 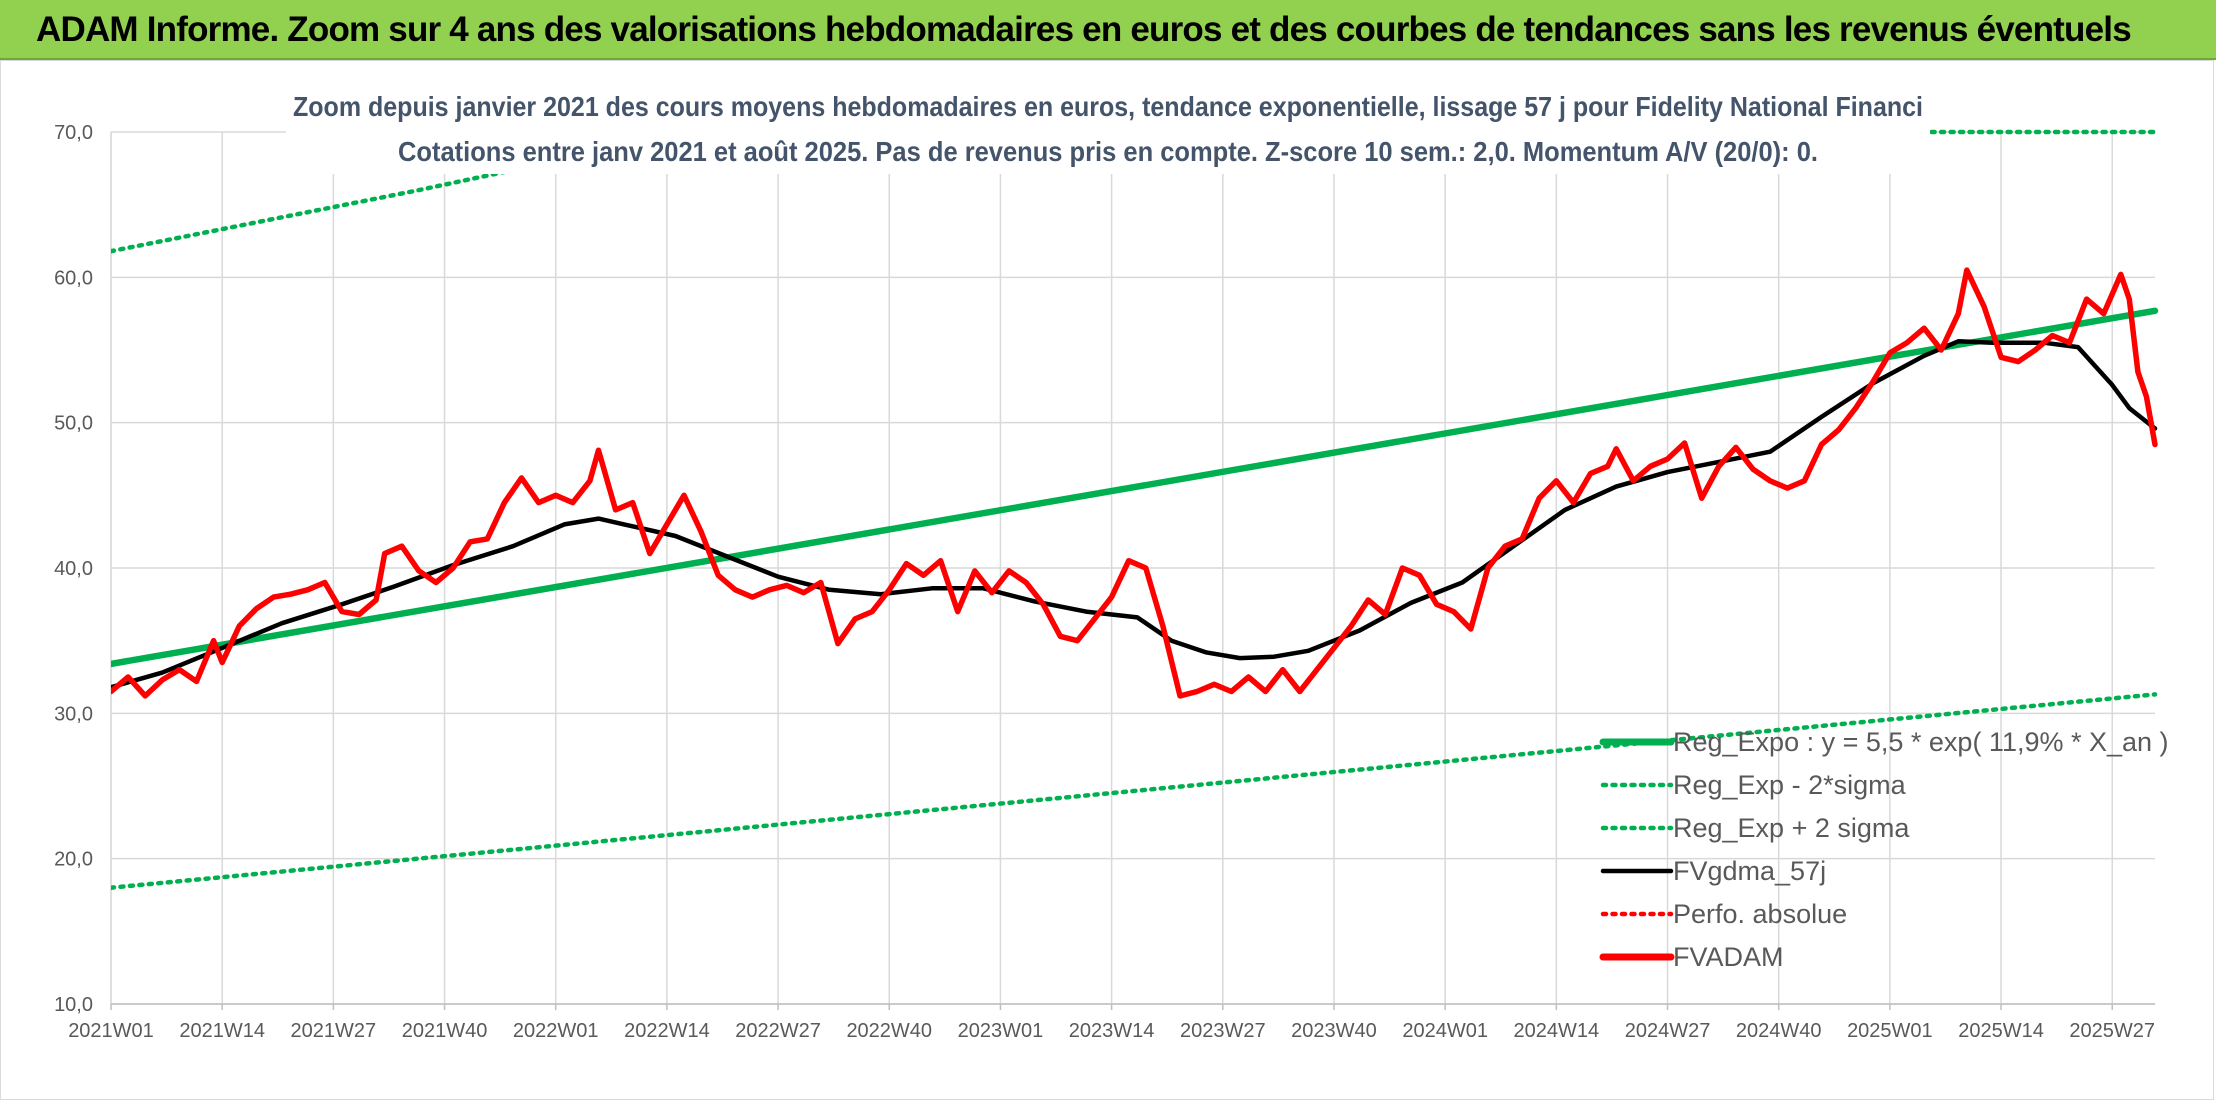 I want to click on x-tick-label: 2023W40, so click(x=1334, y=1031).